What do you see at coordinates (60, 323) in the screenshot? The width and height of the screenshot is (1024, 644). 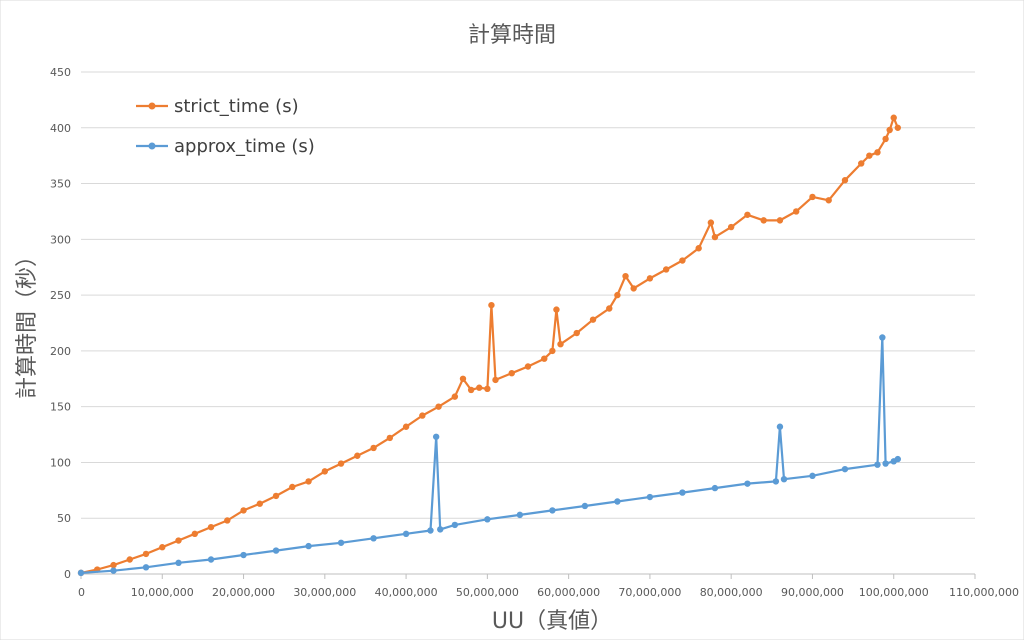 I see `y-tick-labels: 0 50 100 150 200 250 300 350 400 450` at bounding box center [60, 323].